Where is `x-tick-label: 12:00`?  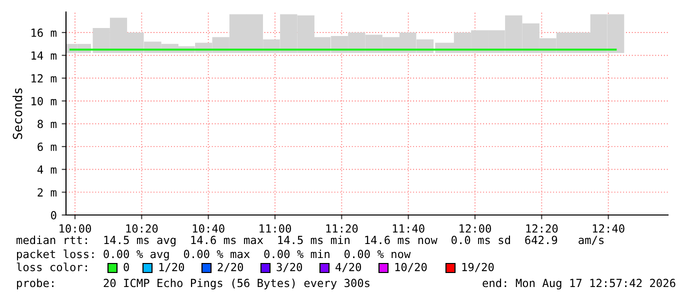 x-tick-label: 12:00 is located at coordinates (476, 228).